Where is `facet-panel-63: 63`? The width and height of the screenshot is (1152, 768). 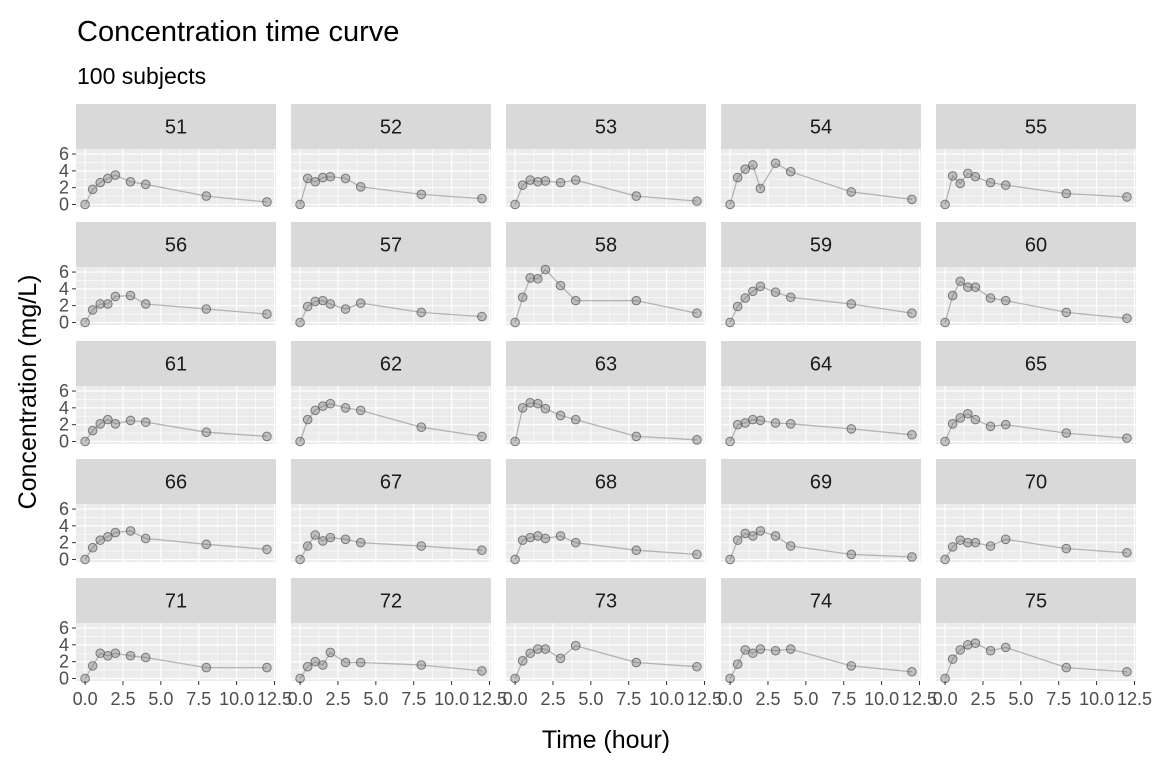 facet-panel-63: 63 is located at coordinates (606, 394).